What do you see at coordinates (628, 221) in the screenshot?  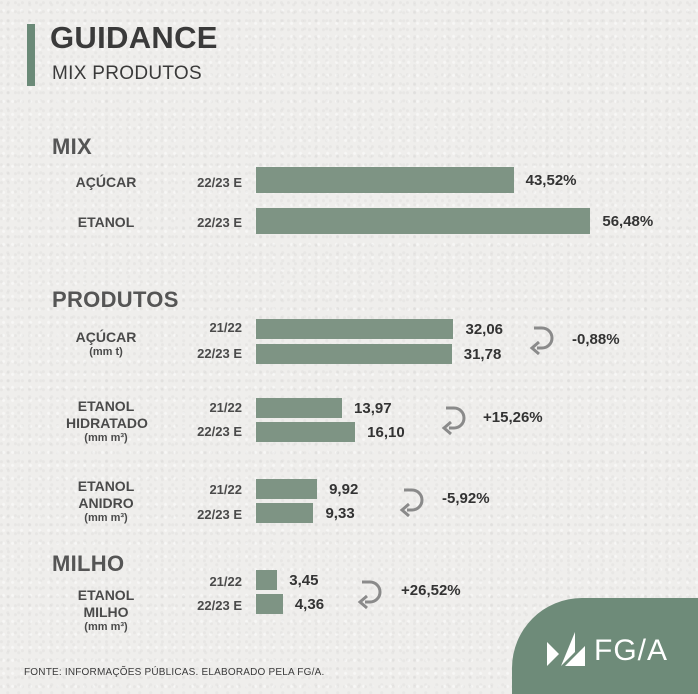 I see `data-label: 56,48%` at bounding box center [628, 221].